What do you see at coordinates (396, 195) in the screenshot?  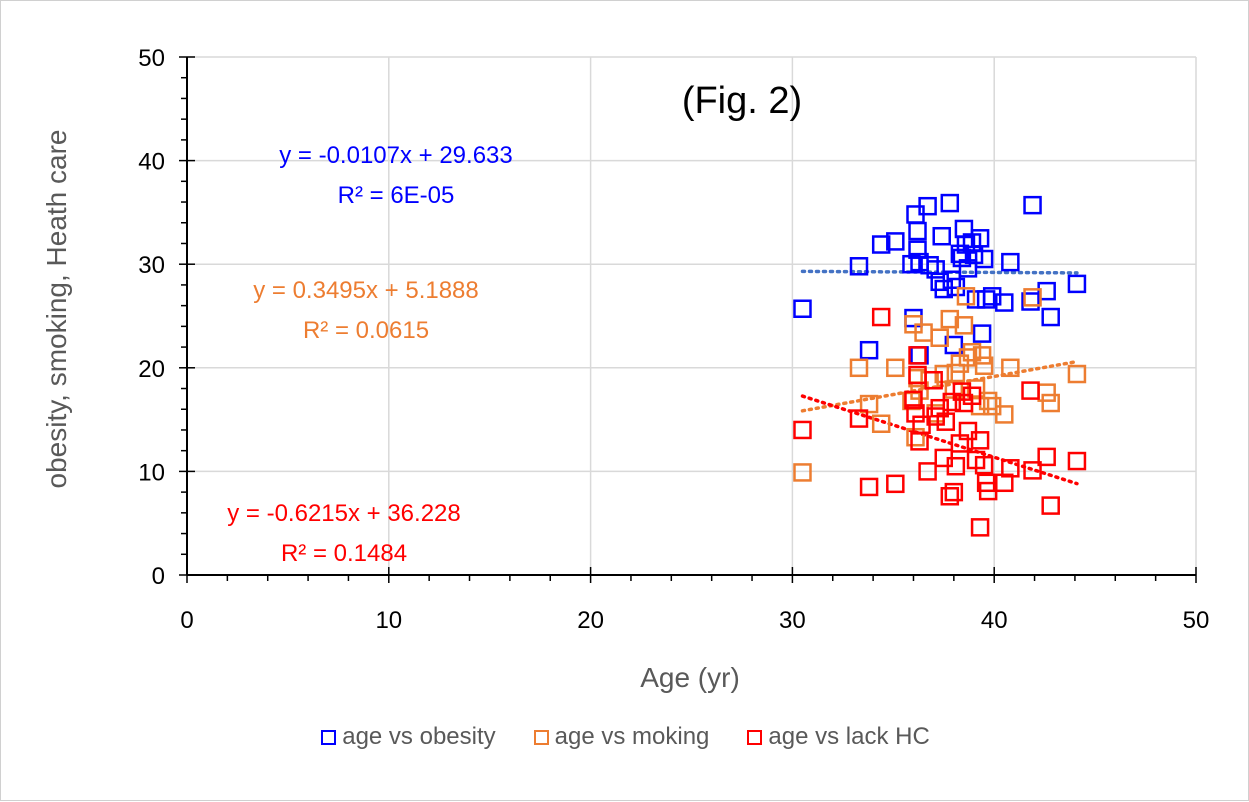 I see `obesity-r2: R² = 6E-05` at bounding box center [396, 195].